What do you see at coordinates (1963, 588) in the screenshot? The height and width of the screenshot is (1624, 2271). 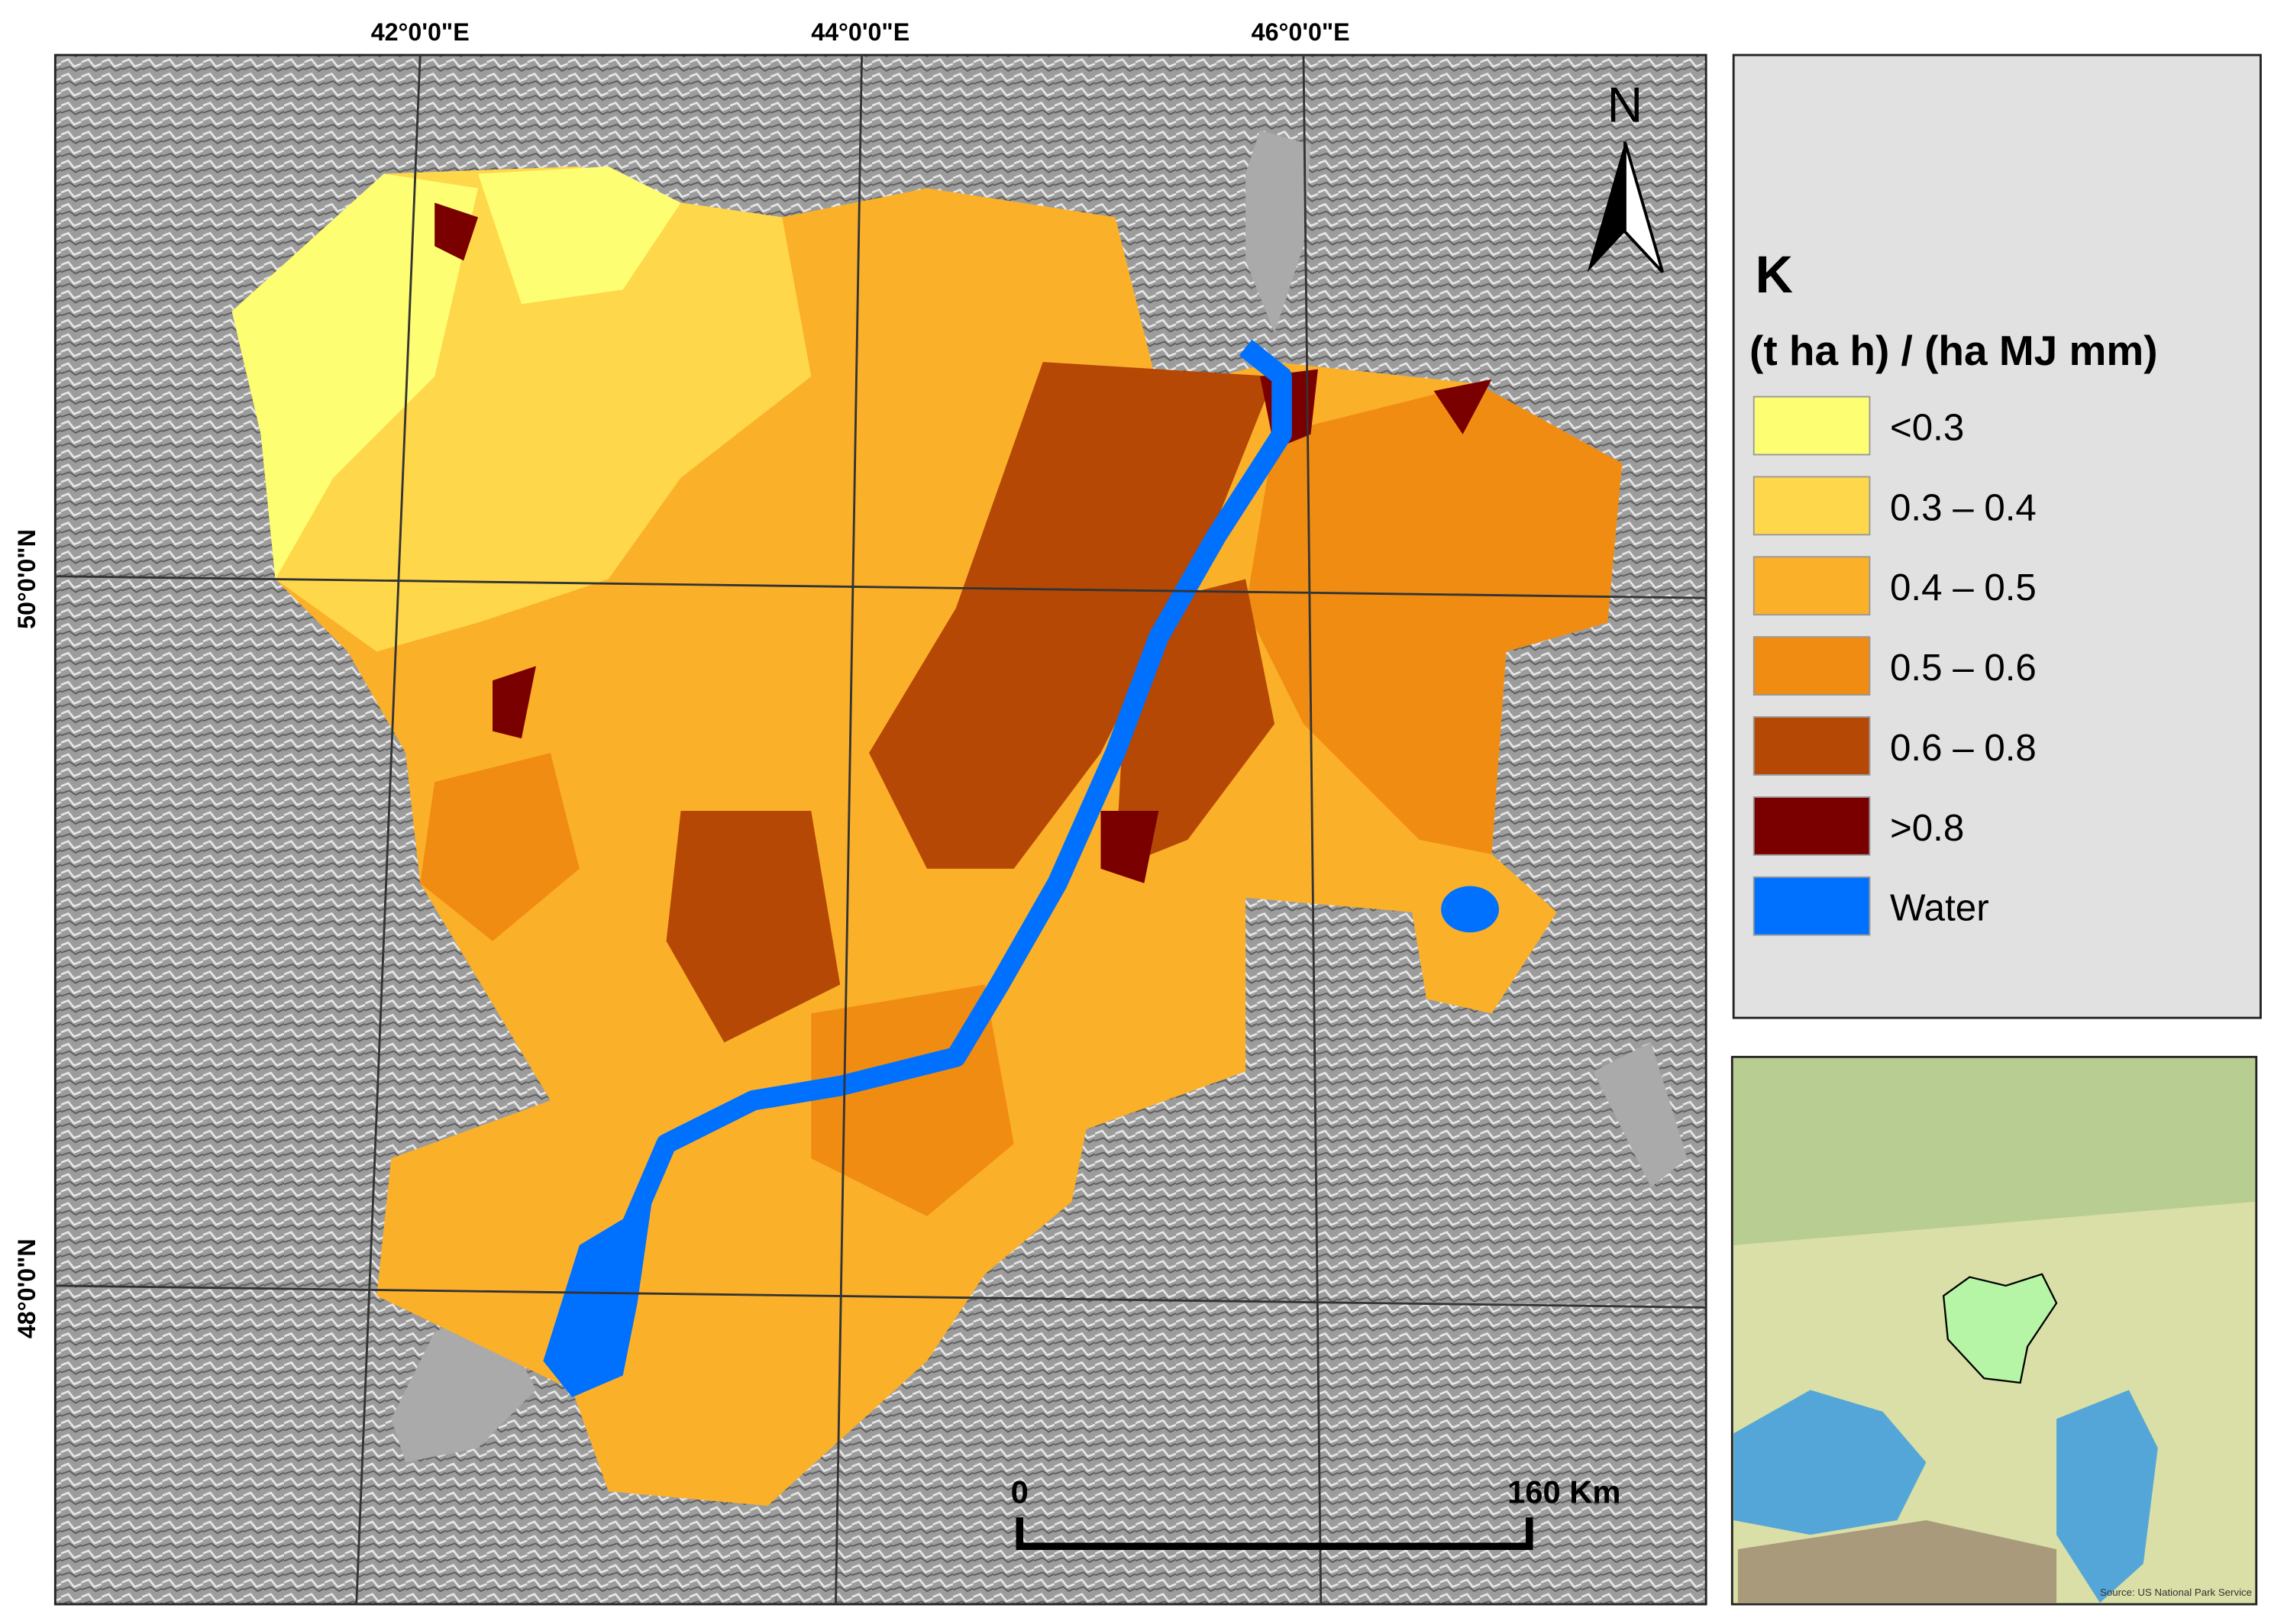 I see `legend-label: 0.4 – 0.5` at bounding box center [1963, 588].